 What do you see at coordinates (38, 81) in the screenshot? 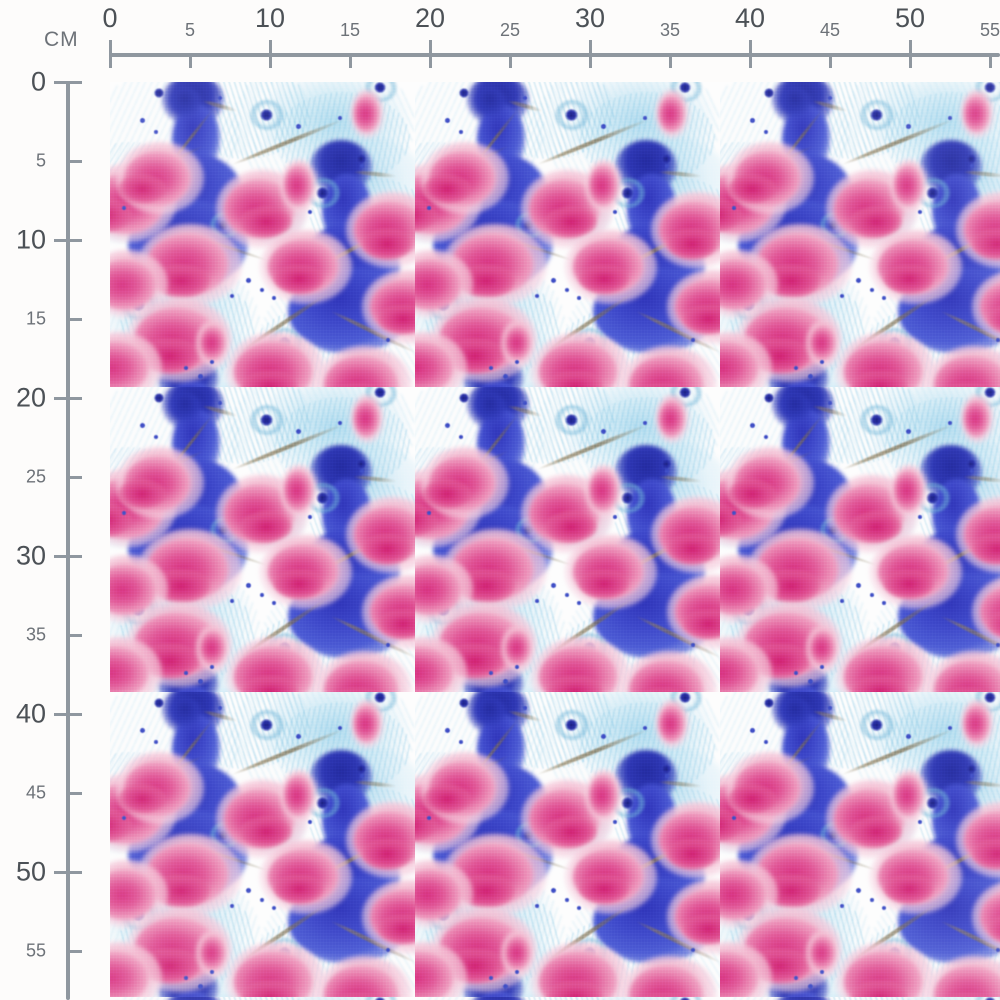
I see `v-tick-label-0: 0` at bounding box center [38, 81].